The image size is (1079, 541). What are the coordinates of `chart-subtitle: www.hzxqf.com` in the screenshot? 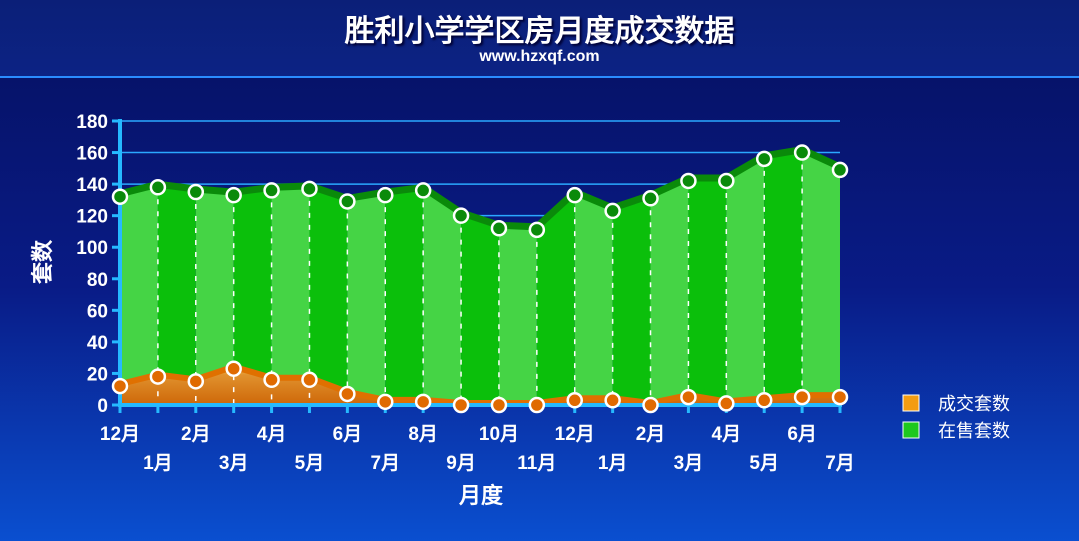 It's located at (539, 56).